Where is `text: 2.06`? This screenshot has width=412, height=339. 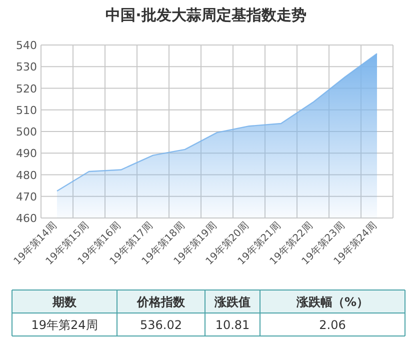 text: 2.06 is located at coordinates (332, 325).